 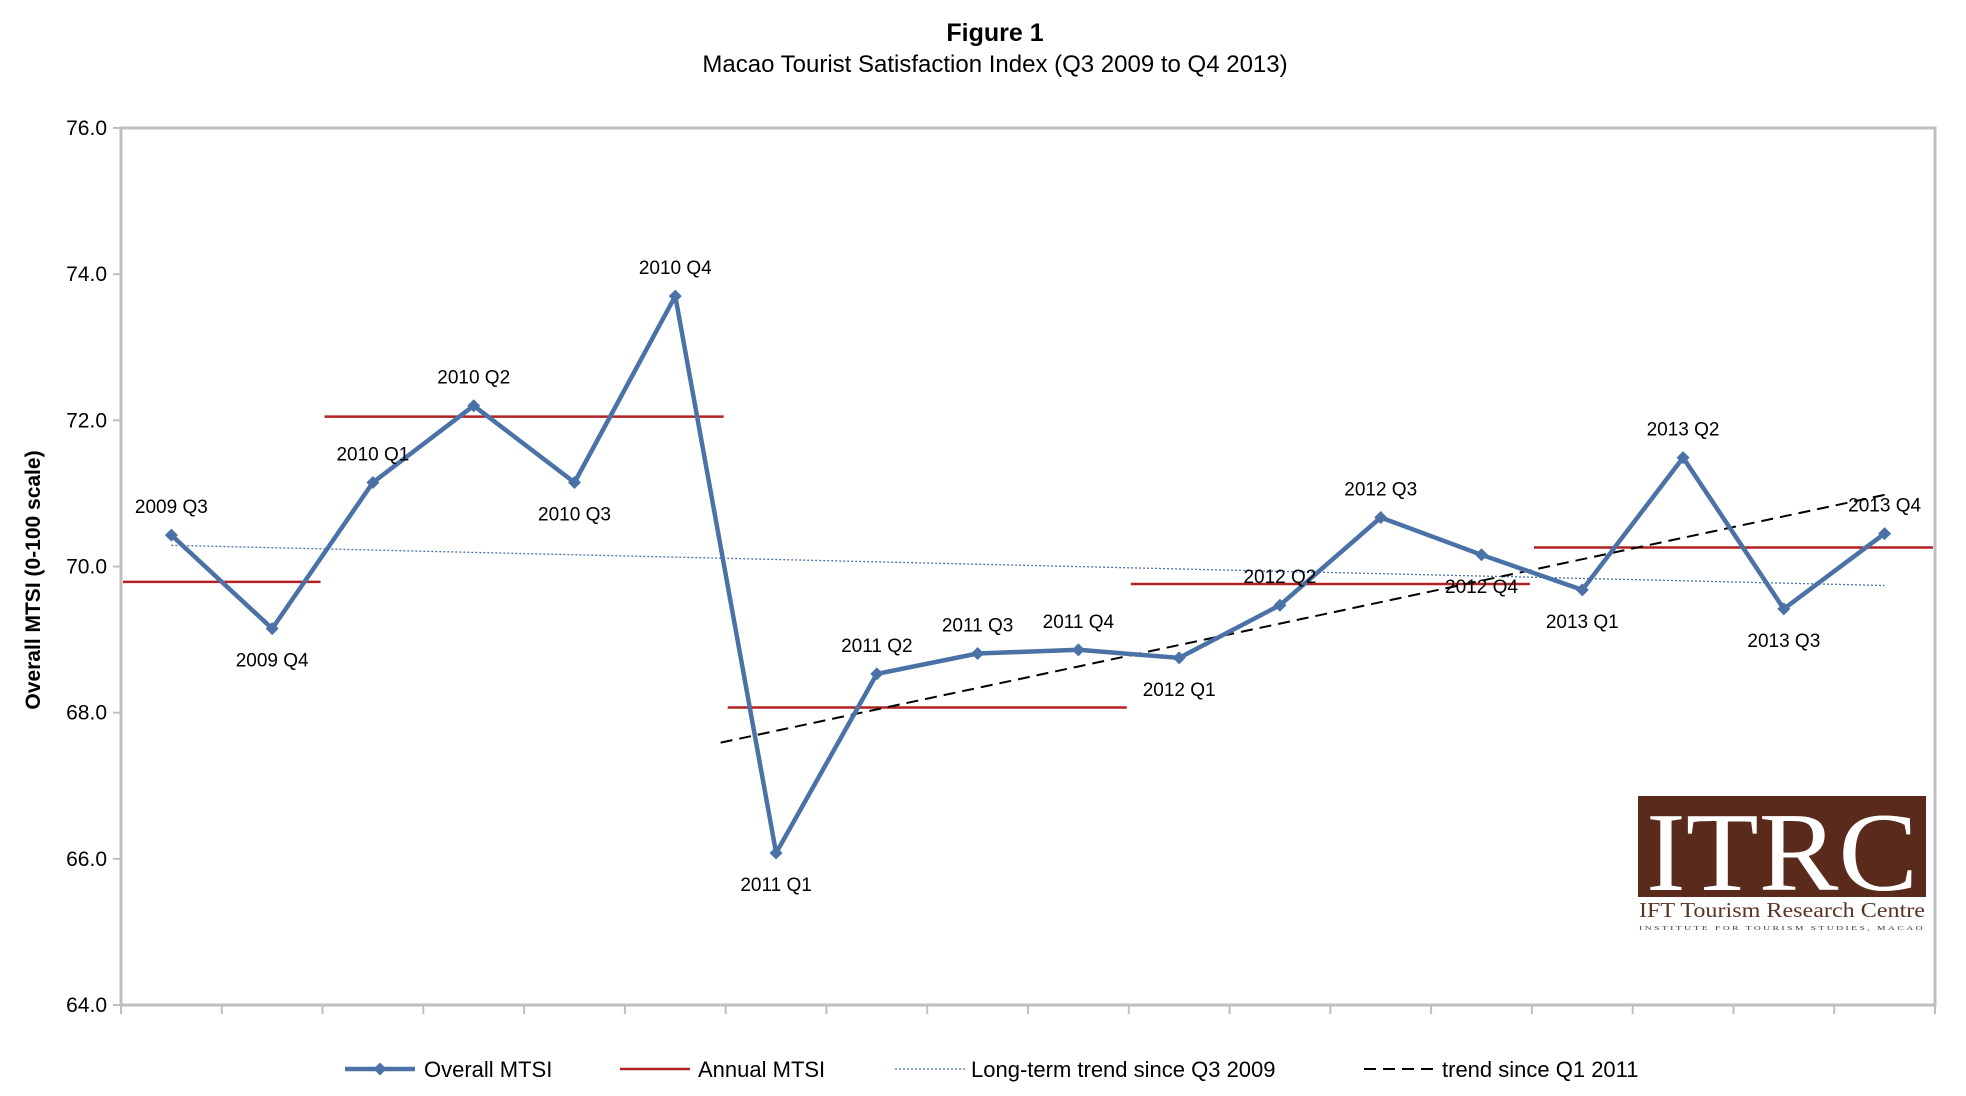 What do you see at coordinates (86, 859) in the screenshot?
I see `y-tick-label: 66.0` at bounding box center [86, 859].